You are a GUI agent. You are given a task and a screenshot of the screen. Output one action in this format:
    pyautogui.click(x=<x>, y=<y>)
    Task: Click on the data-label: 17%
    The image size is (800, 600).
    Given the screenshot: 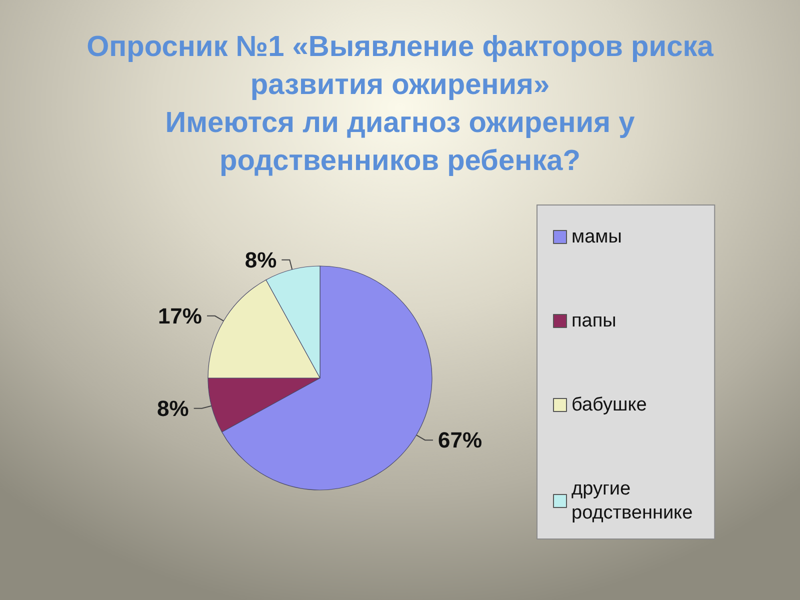 What is the action you would take?
    pyautogui.click(x=180, y=315)
    